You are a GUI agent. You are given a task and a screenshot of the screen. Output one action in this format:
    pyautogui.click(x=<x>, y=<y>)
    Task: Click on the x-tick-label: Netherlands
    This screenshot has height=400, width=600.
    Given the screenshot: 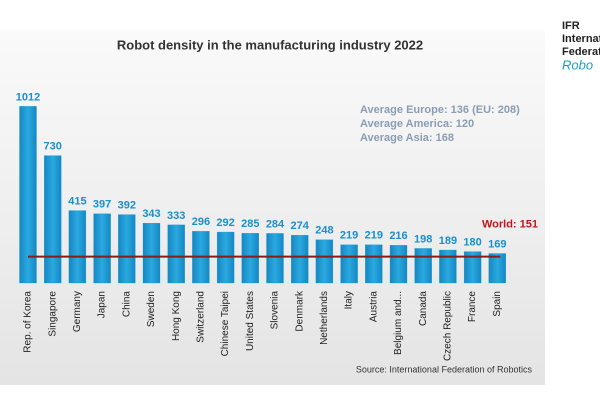 What is the action you would take?
    pyautogui.click(x=324, y=318)
    